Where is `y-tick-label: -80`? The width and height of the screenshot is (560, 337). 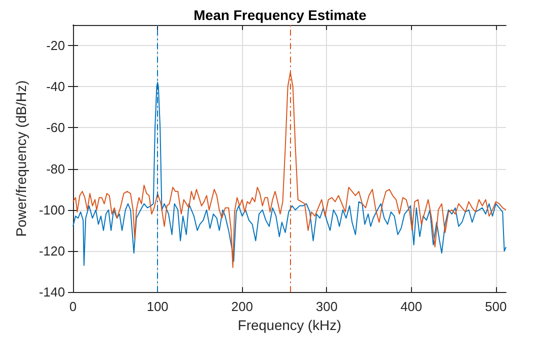
y-tick-label: -80 is located at coordinates (55, 168).